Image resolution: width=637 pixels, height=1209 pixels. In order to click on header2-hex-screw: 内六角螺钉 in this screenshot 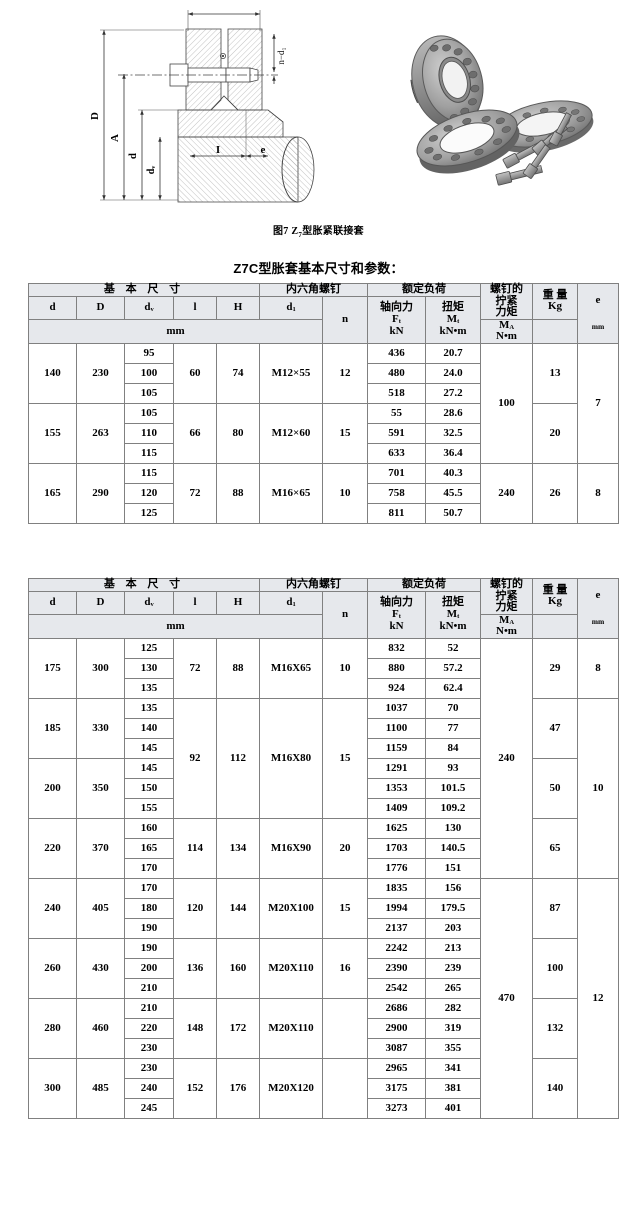, I will do `click(313, 585)`.